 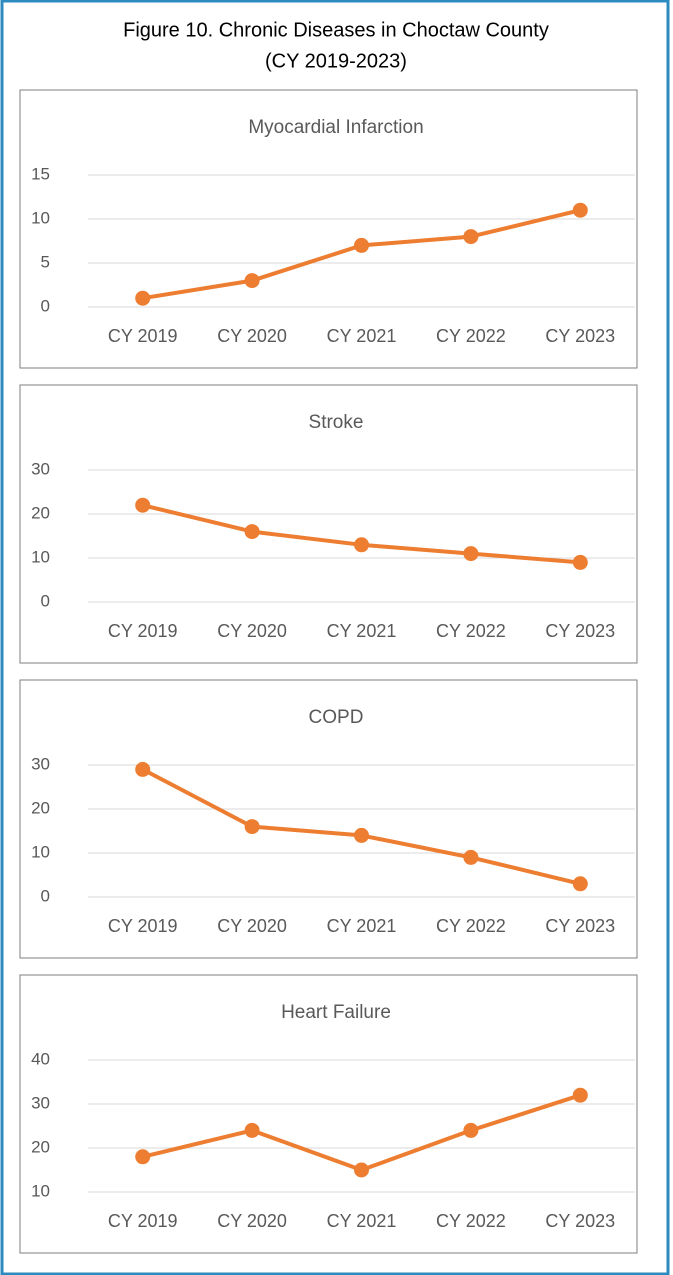 What do you see at coordinates (336, 61) in the screenshot?
I see `figure-subtitle: (CY 2019-2023)` at bounding box center [336, 61].